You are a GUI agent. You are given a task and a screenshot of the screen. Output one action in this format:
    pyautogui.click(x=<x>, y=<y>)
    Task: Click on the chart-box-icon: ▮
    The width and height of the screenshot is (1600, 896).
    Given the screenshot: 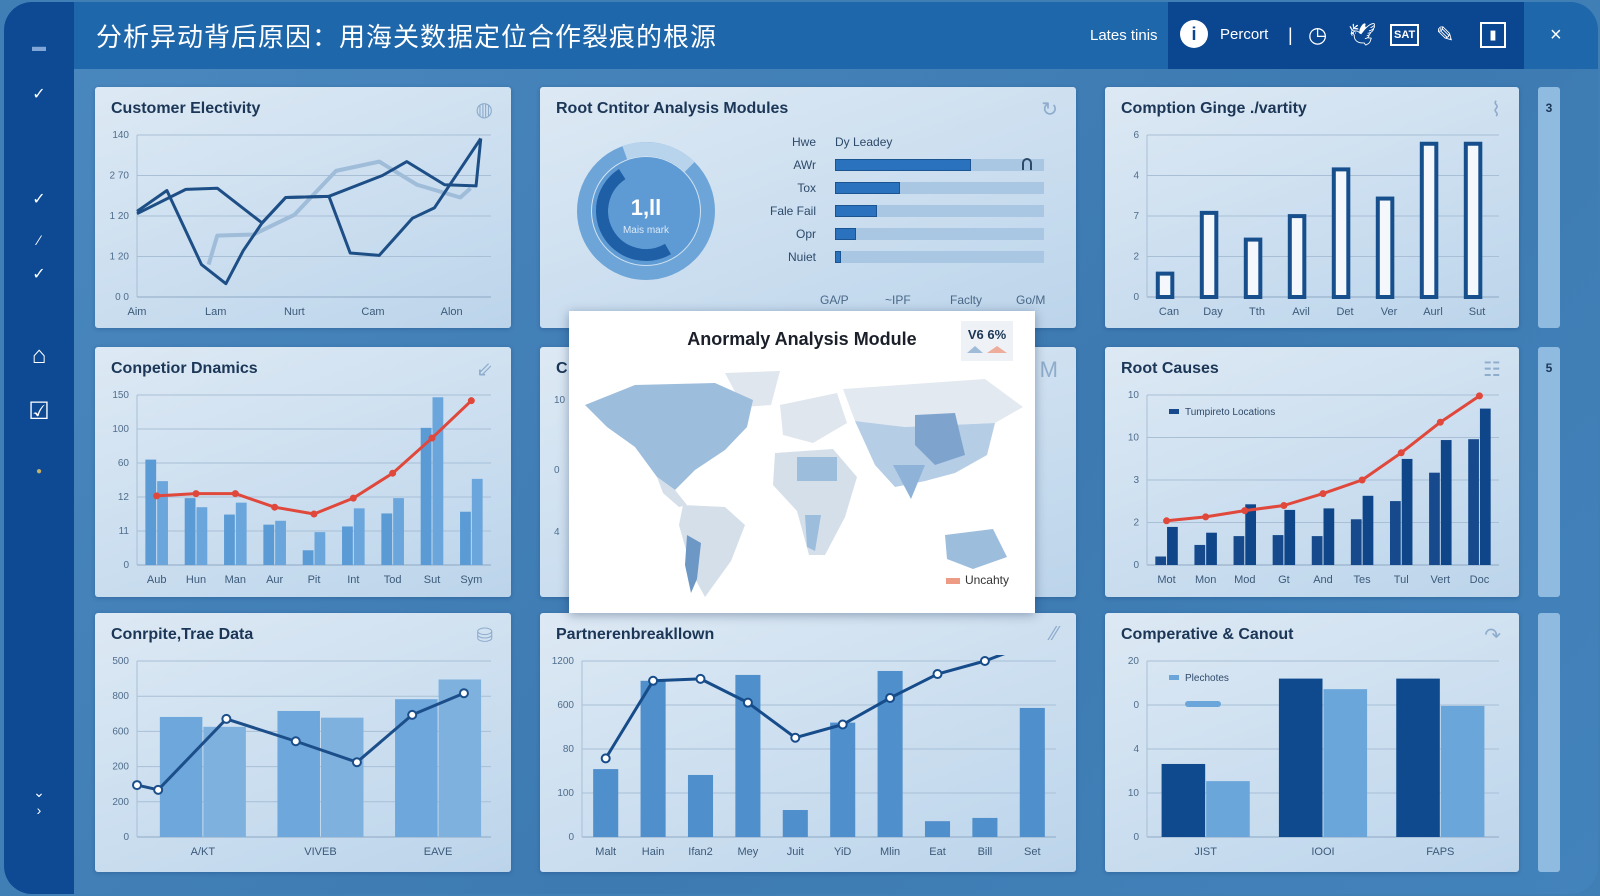 What is the action you would take?
    pyautogui.click(x=1493, y=35)
    